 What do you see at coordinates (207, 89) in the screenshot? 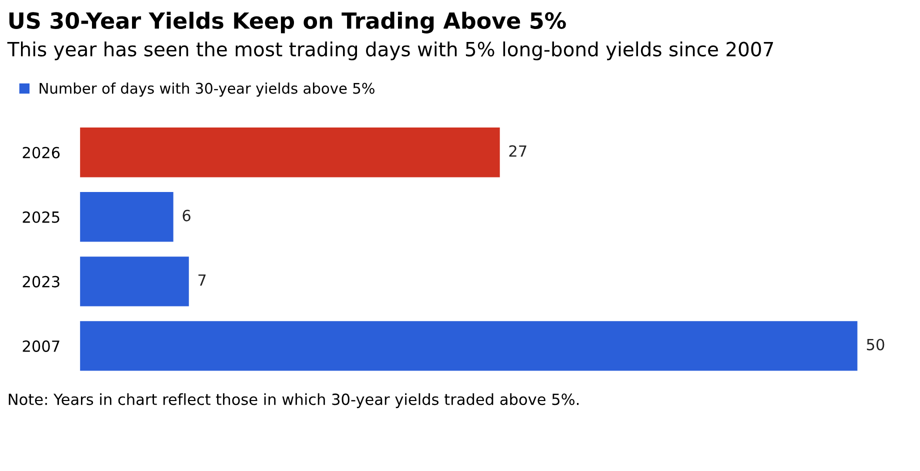
I see `legend-label: Number of days with 30-year yields above 5%` at bounding box center [207, 89].